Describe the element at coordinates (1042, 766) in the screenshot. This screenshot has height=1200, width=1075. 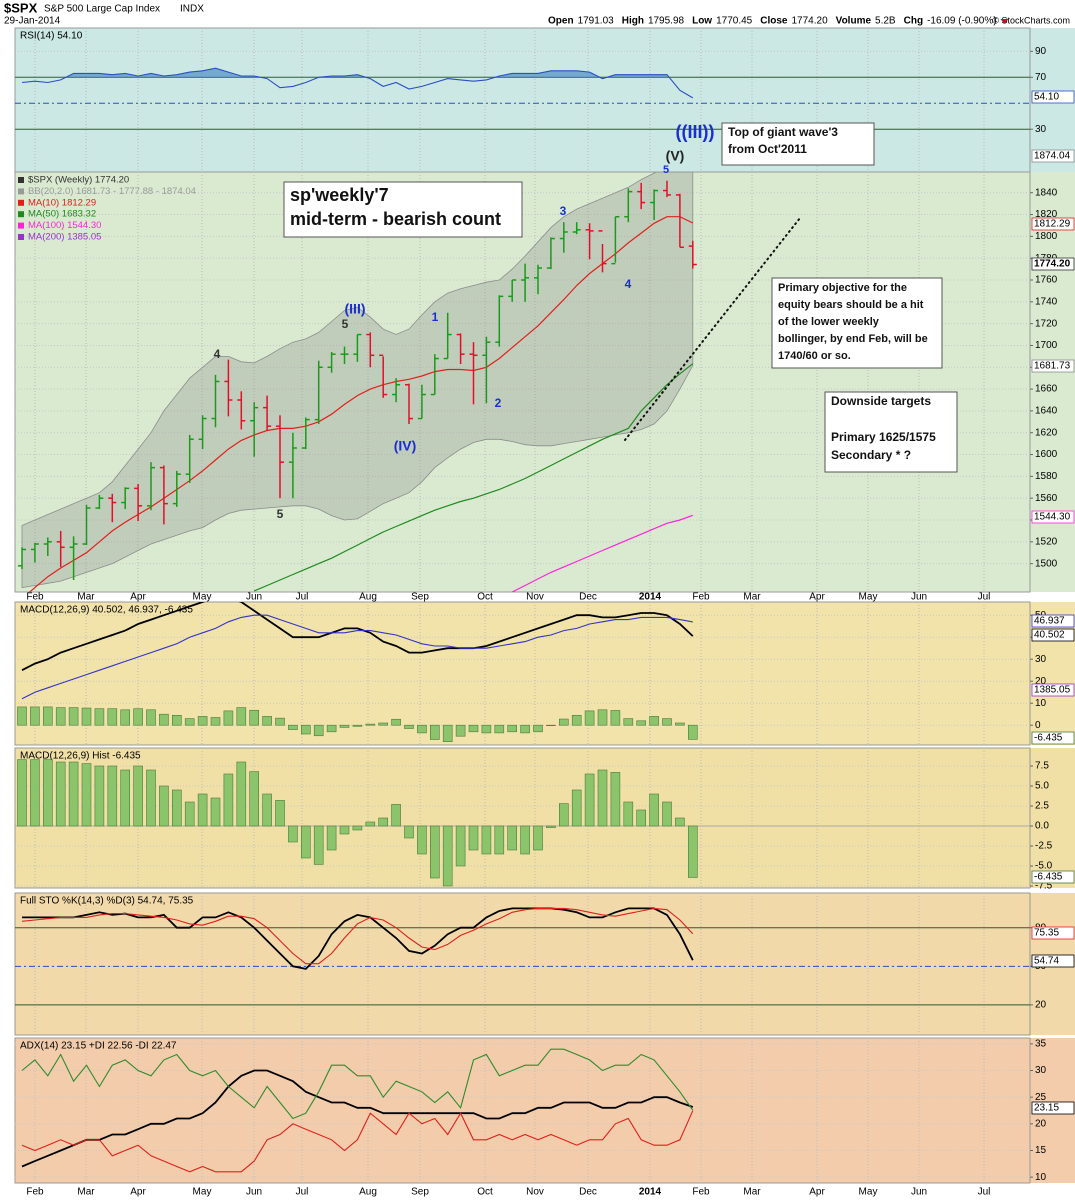
I see `y-tick-label: 7.5` at that location.